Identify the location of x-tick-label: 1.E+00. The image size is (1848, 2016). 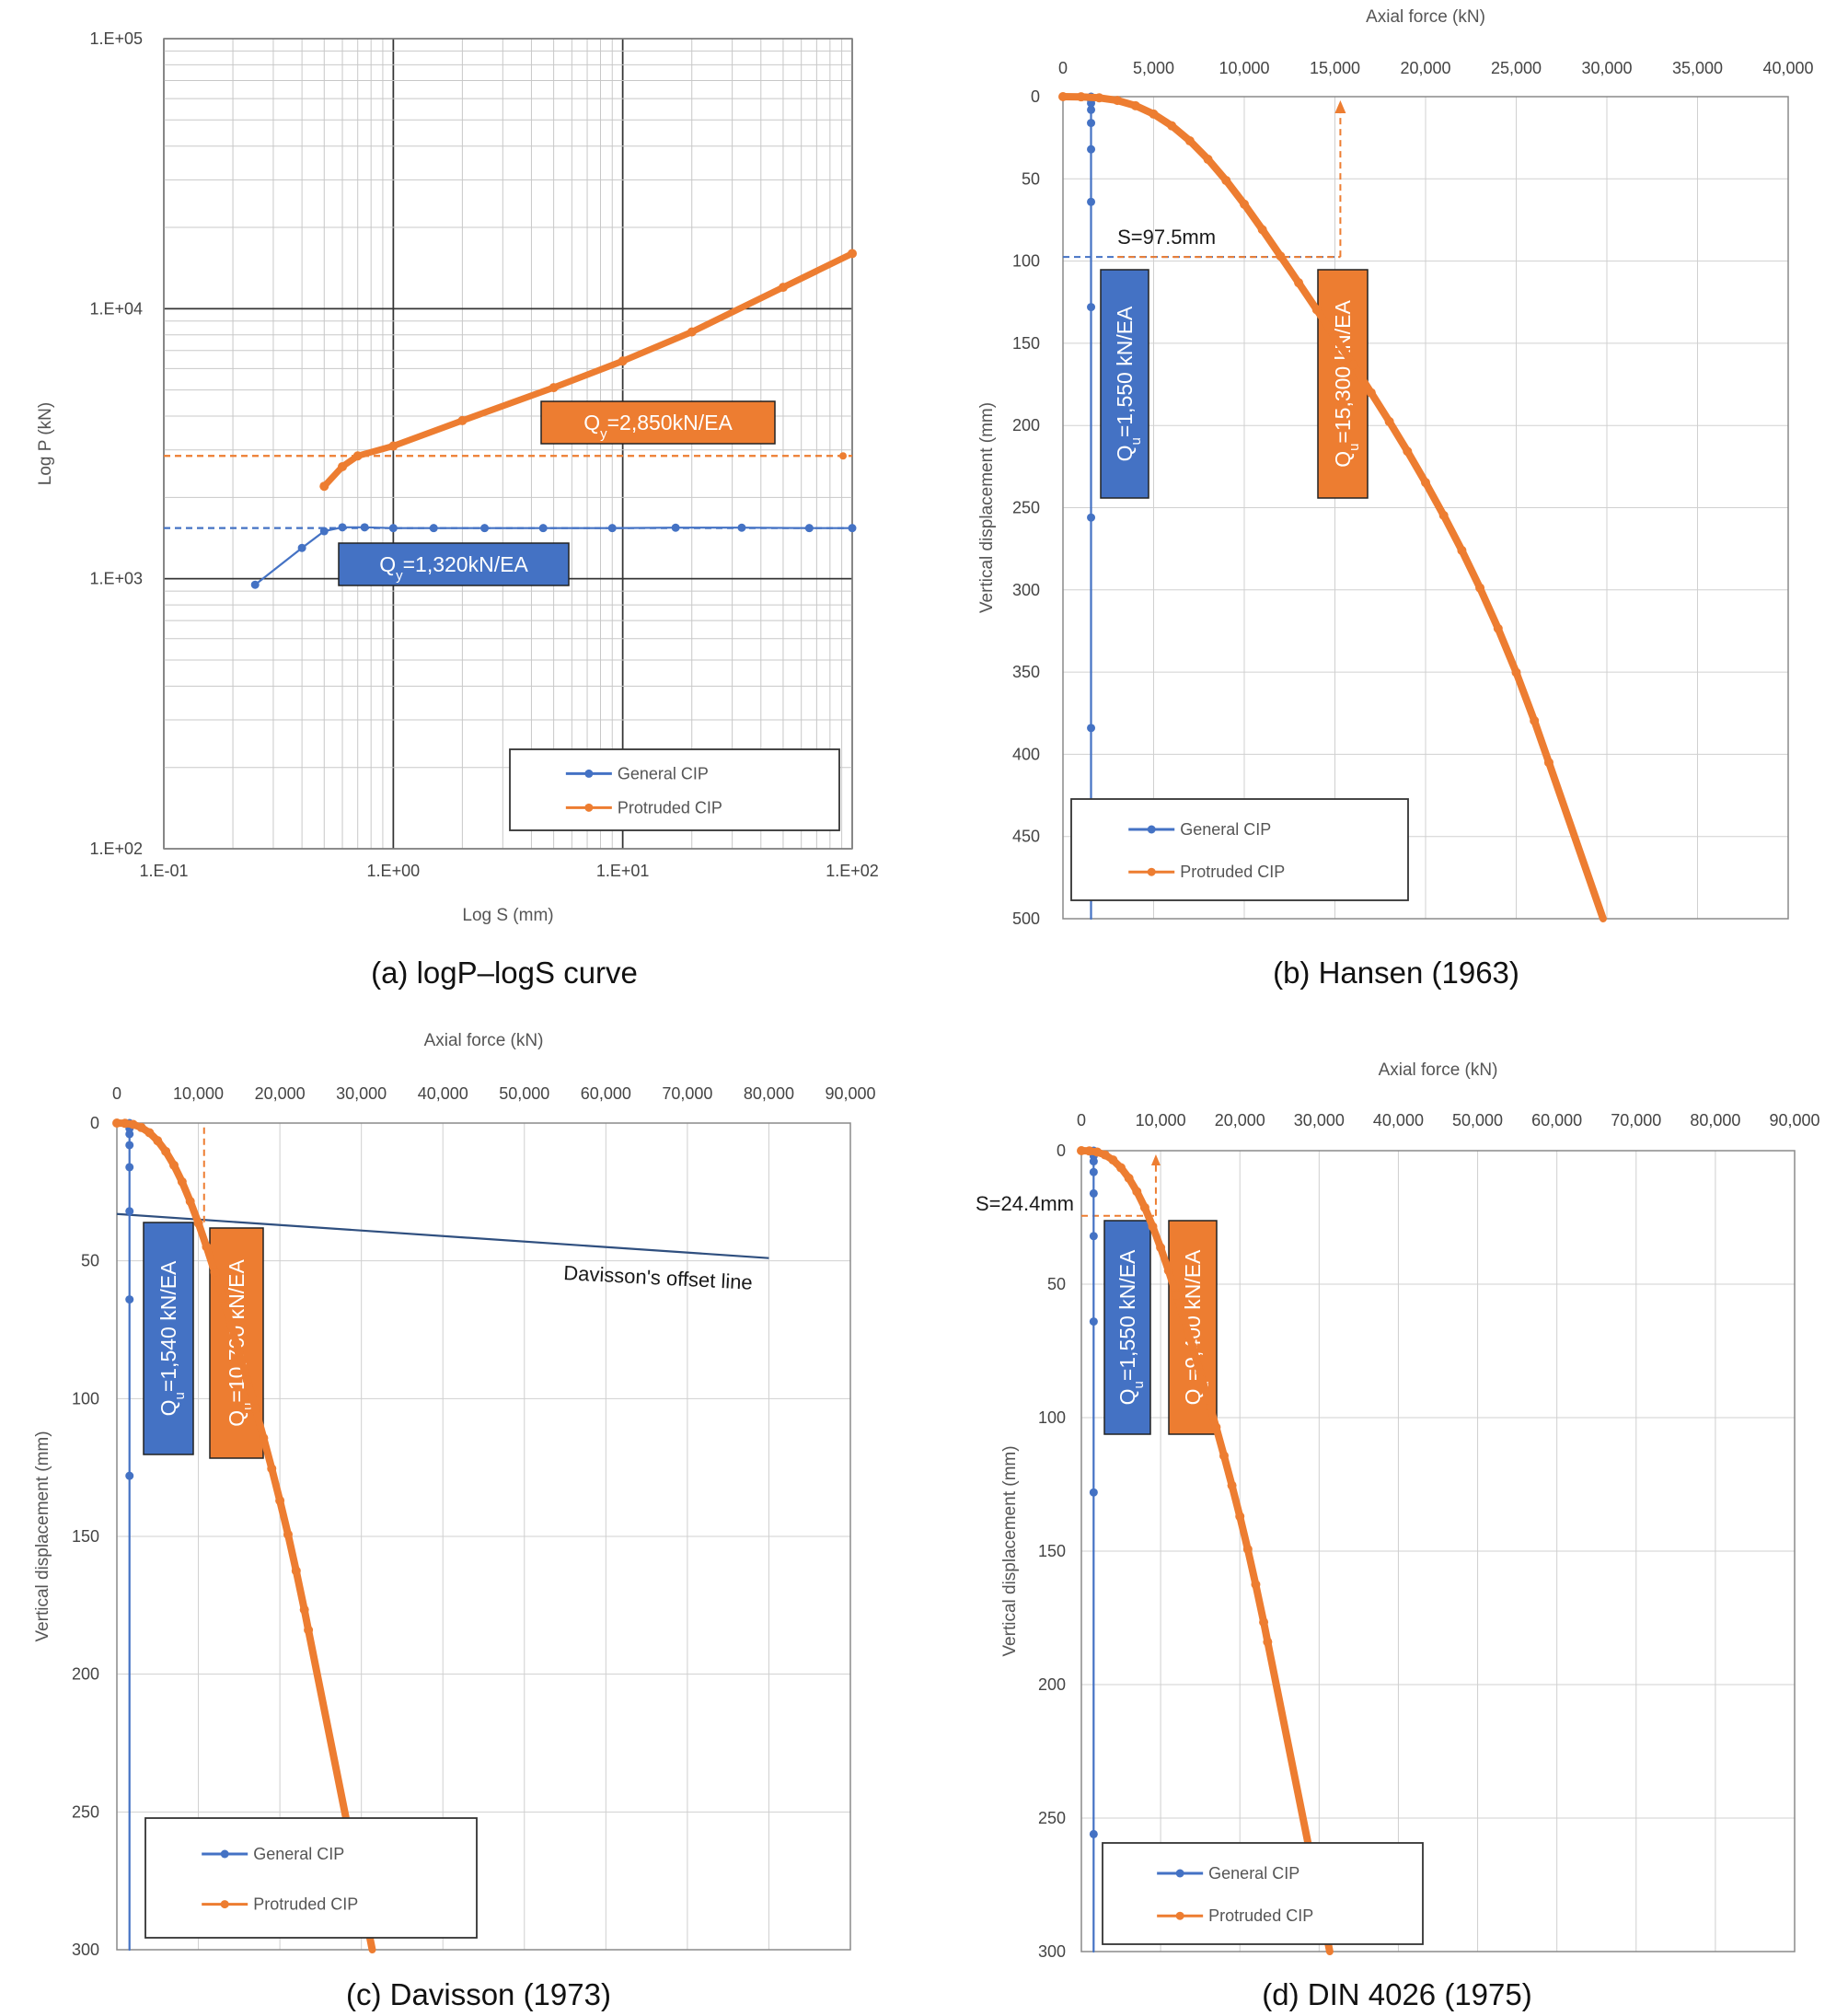
(394, 871).